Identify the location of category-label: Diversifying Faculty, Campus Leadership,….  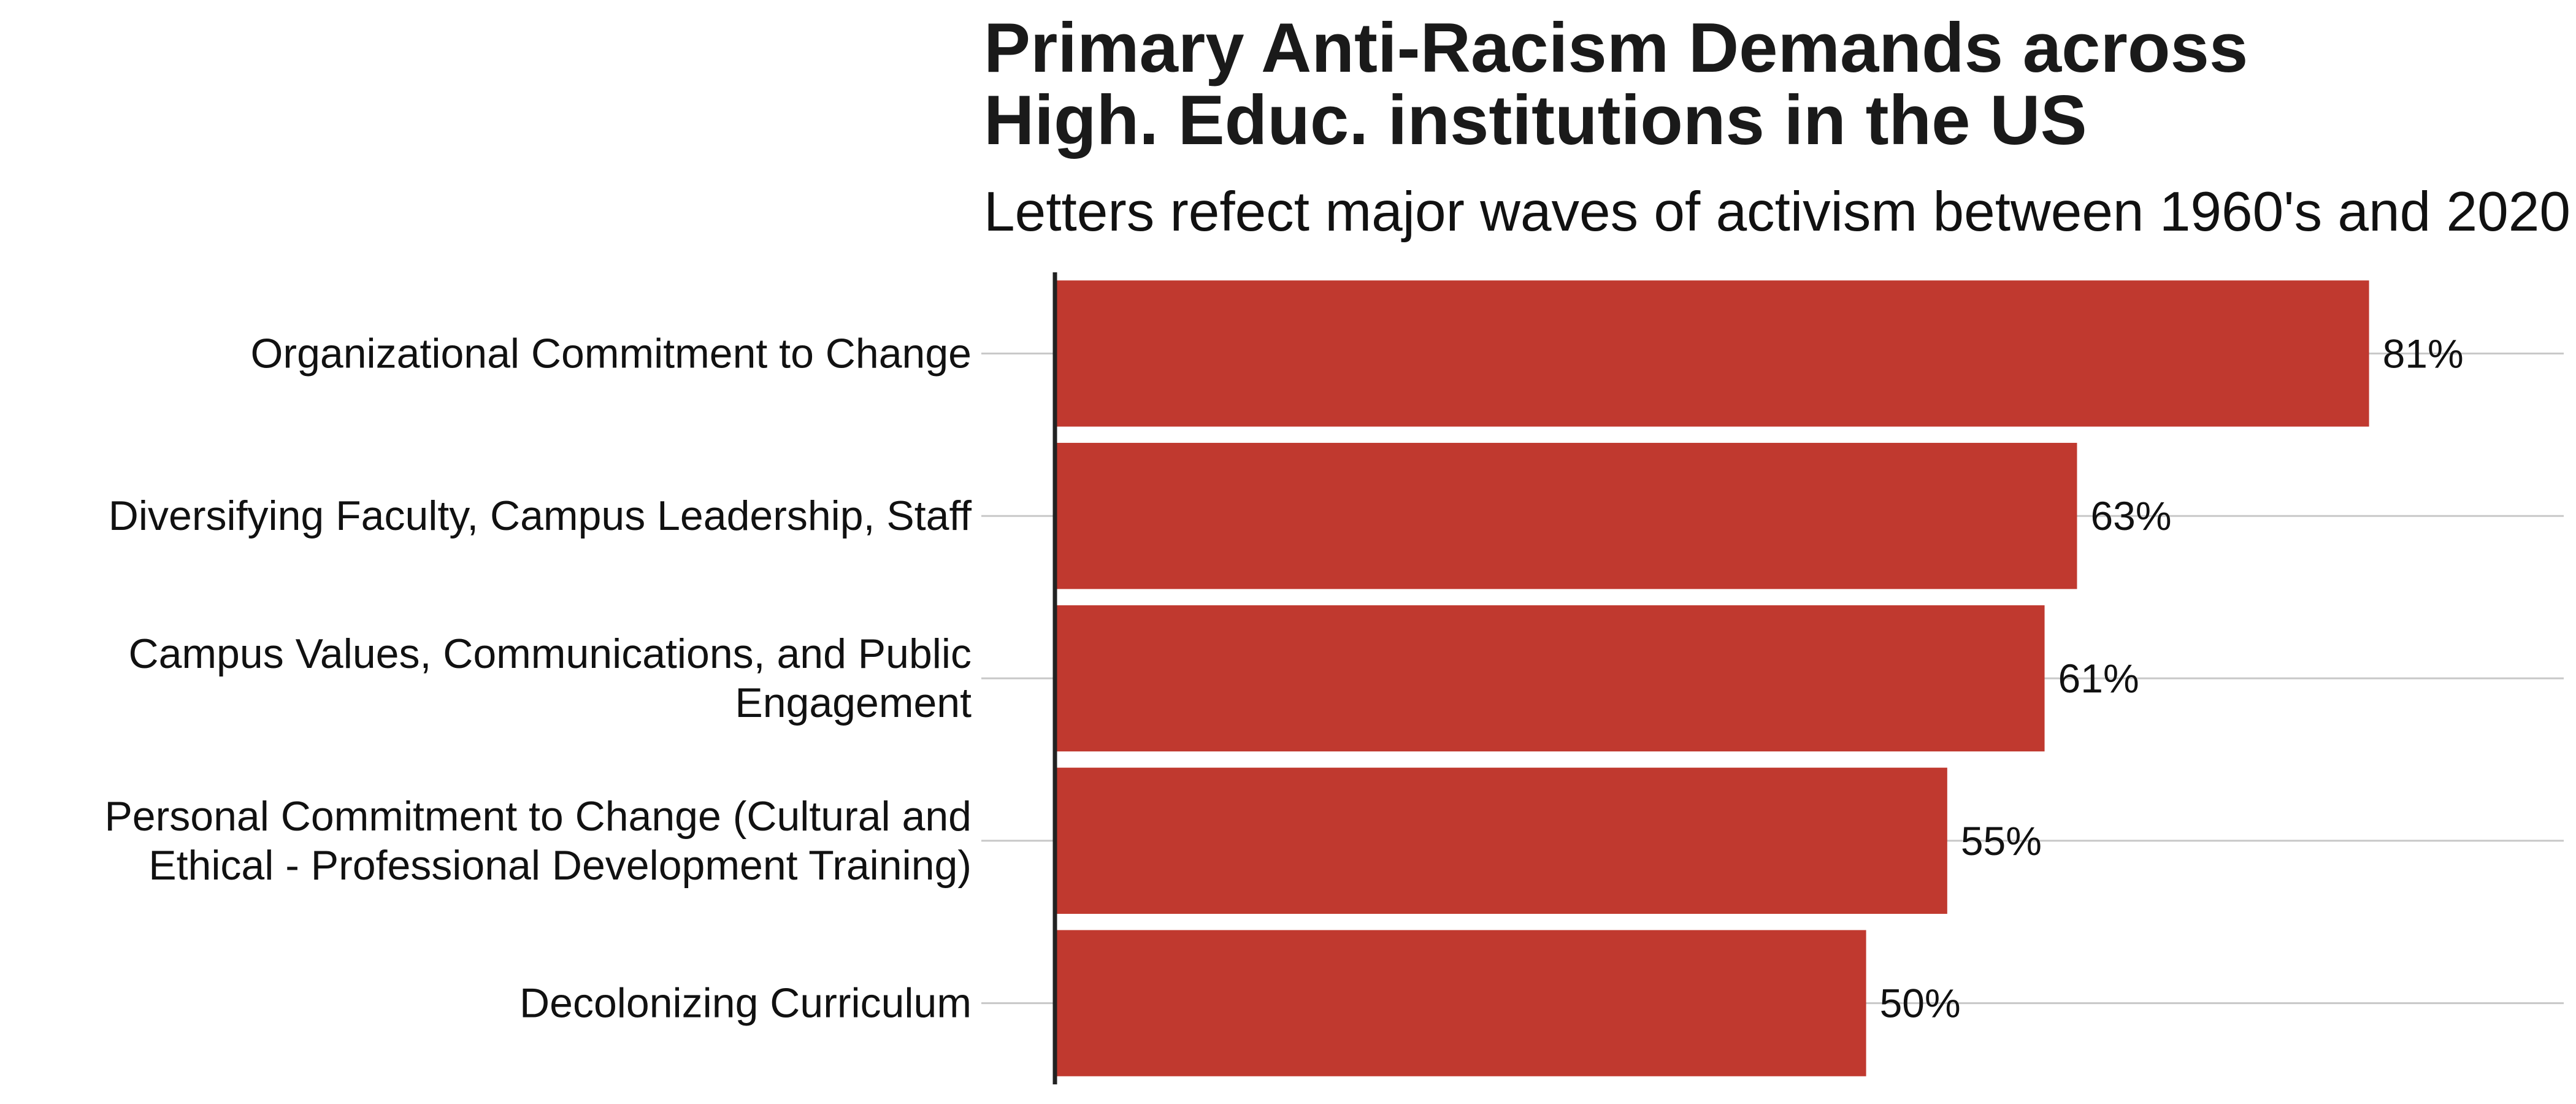
(540, 516).